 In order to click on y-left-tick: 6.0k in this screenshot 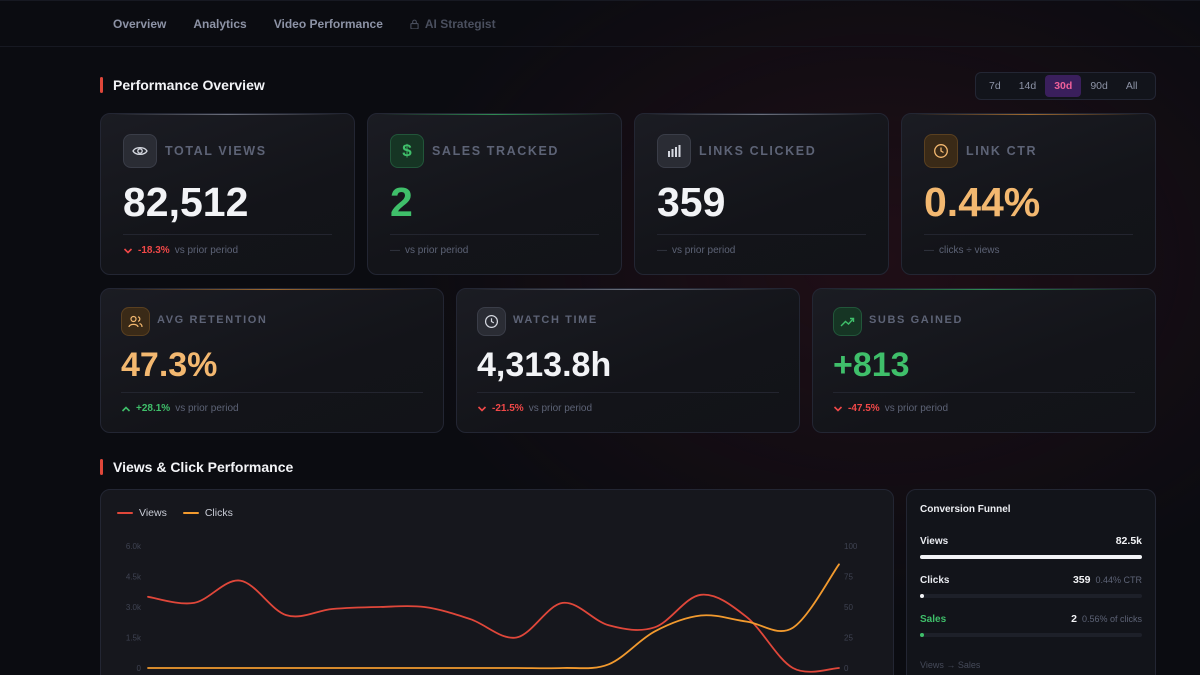, I will do `click(134, 546)`.